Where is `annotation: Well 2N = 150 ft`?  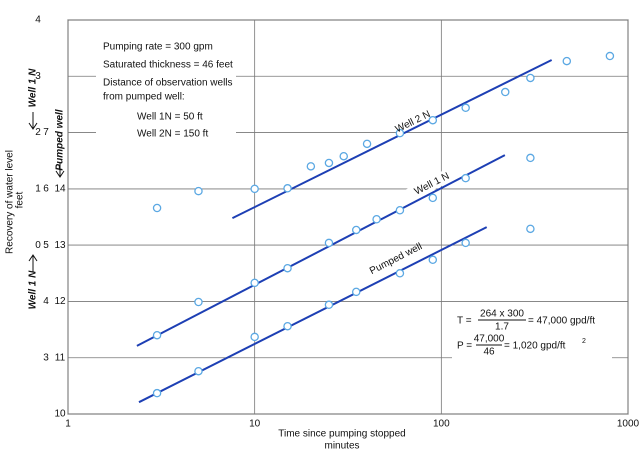 annotation: Well 2N = 150 ft is located at coordinates (172, 134).